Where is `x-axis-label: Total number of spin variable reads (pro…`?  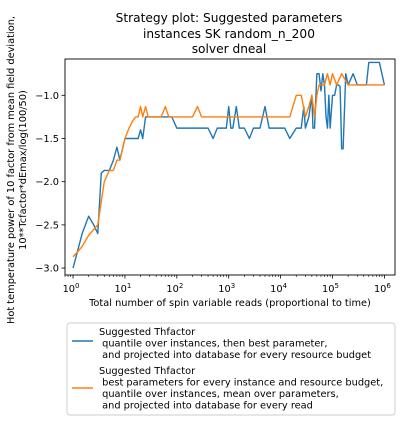
x-axis-label: Total number of spin variable reads (pro… is located at coordinates (229, 303).